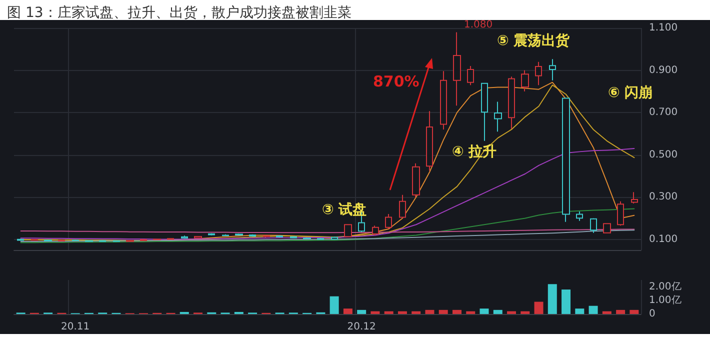  Describe the element at coordinates (75, 327) in the screenshot. I see `x-tick-label: 20.11` at that location.